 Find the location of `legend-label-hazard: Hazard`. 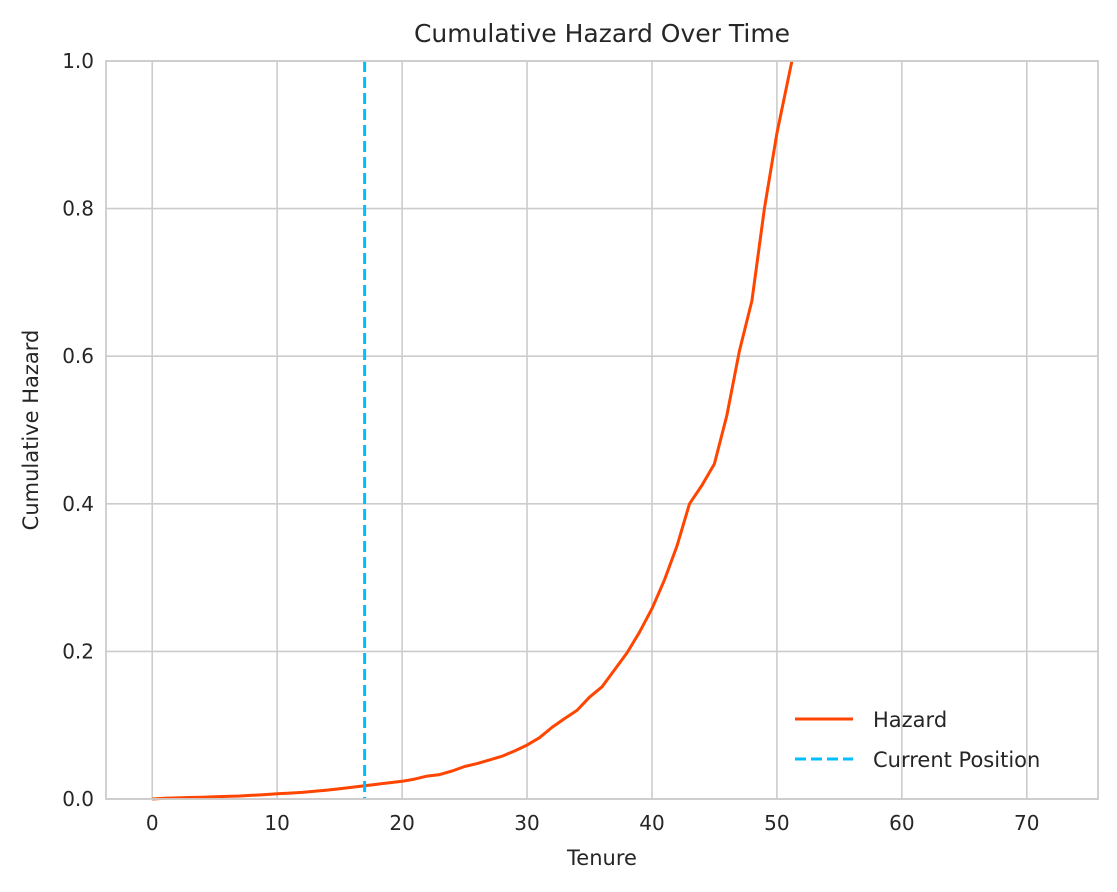

legend-label-hazard: Hazard is located at coordinates (910, 720).